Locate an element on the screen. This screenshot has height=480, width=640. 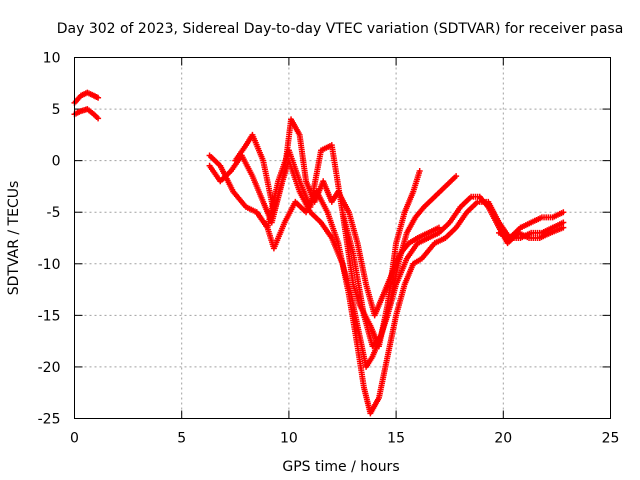
x-tick-label: 15 is located at coordinates (396, 439).